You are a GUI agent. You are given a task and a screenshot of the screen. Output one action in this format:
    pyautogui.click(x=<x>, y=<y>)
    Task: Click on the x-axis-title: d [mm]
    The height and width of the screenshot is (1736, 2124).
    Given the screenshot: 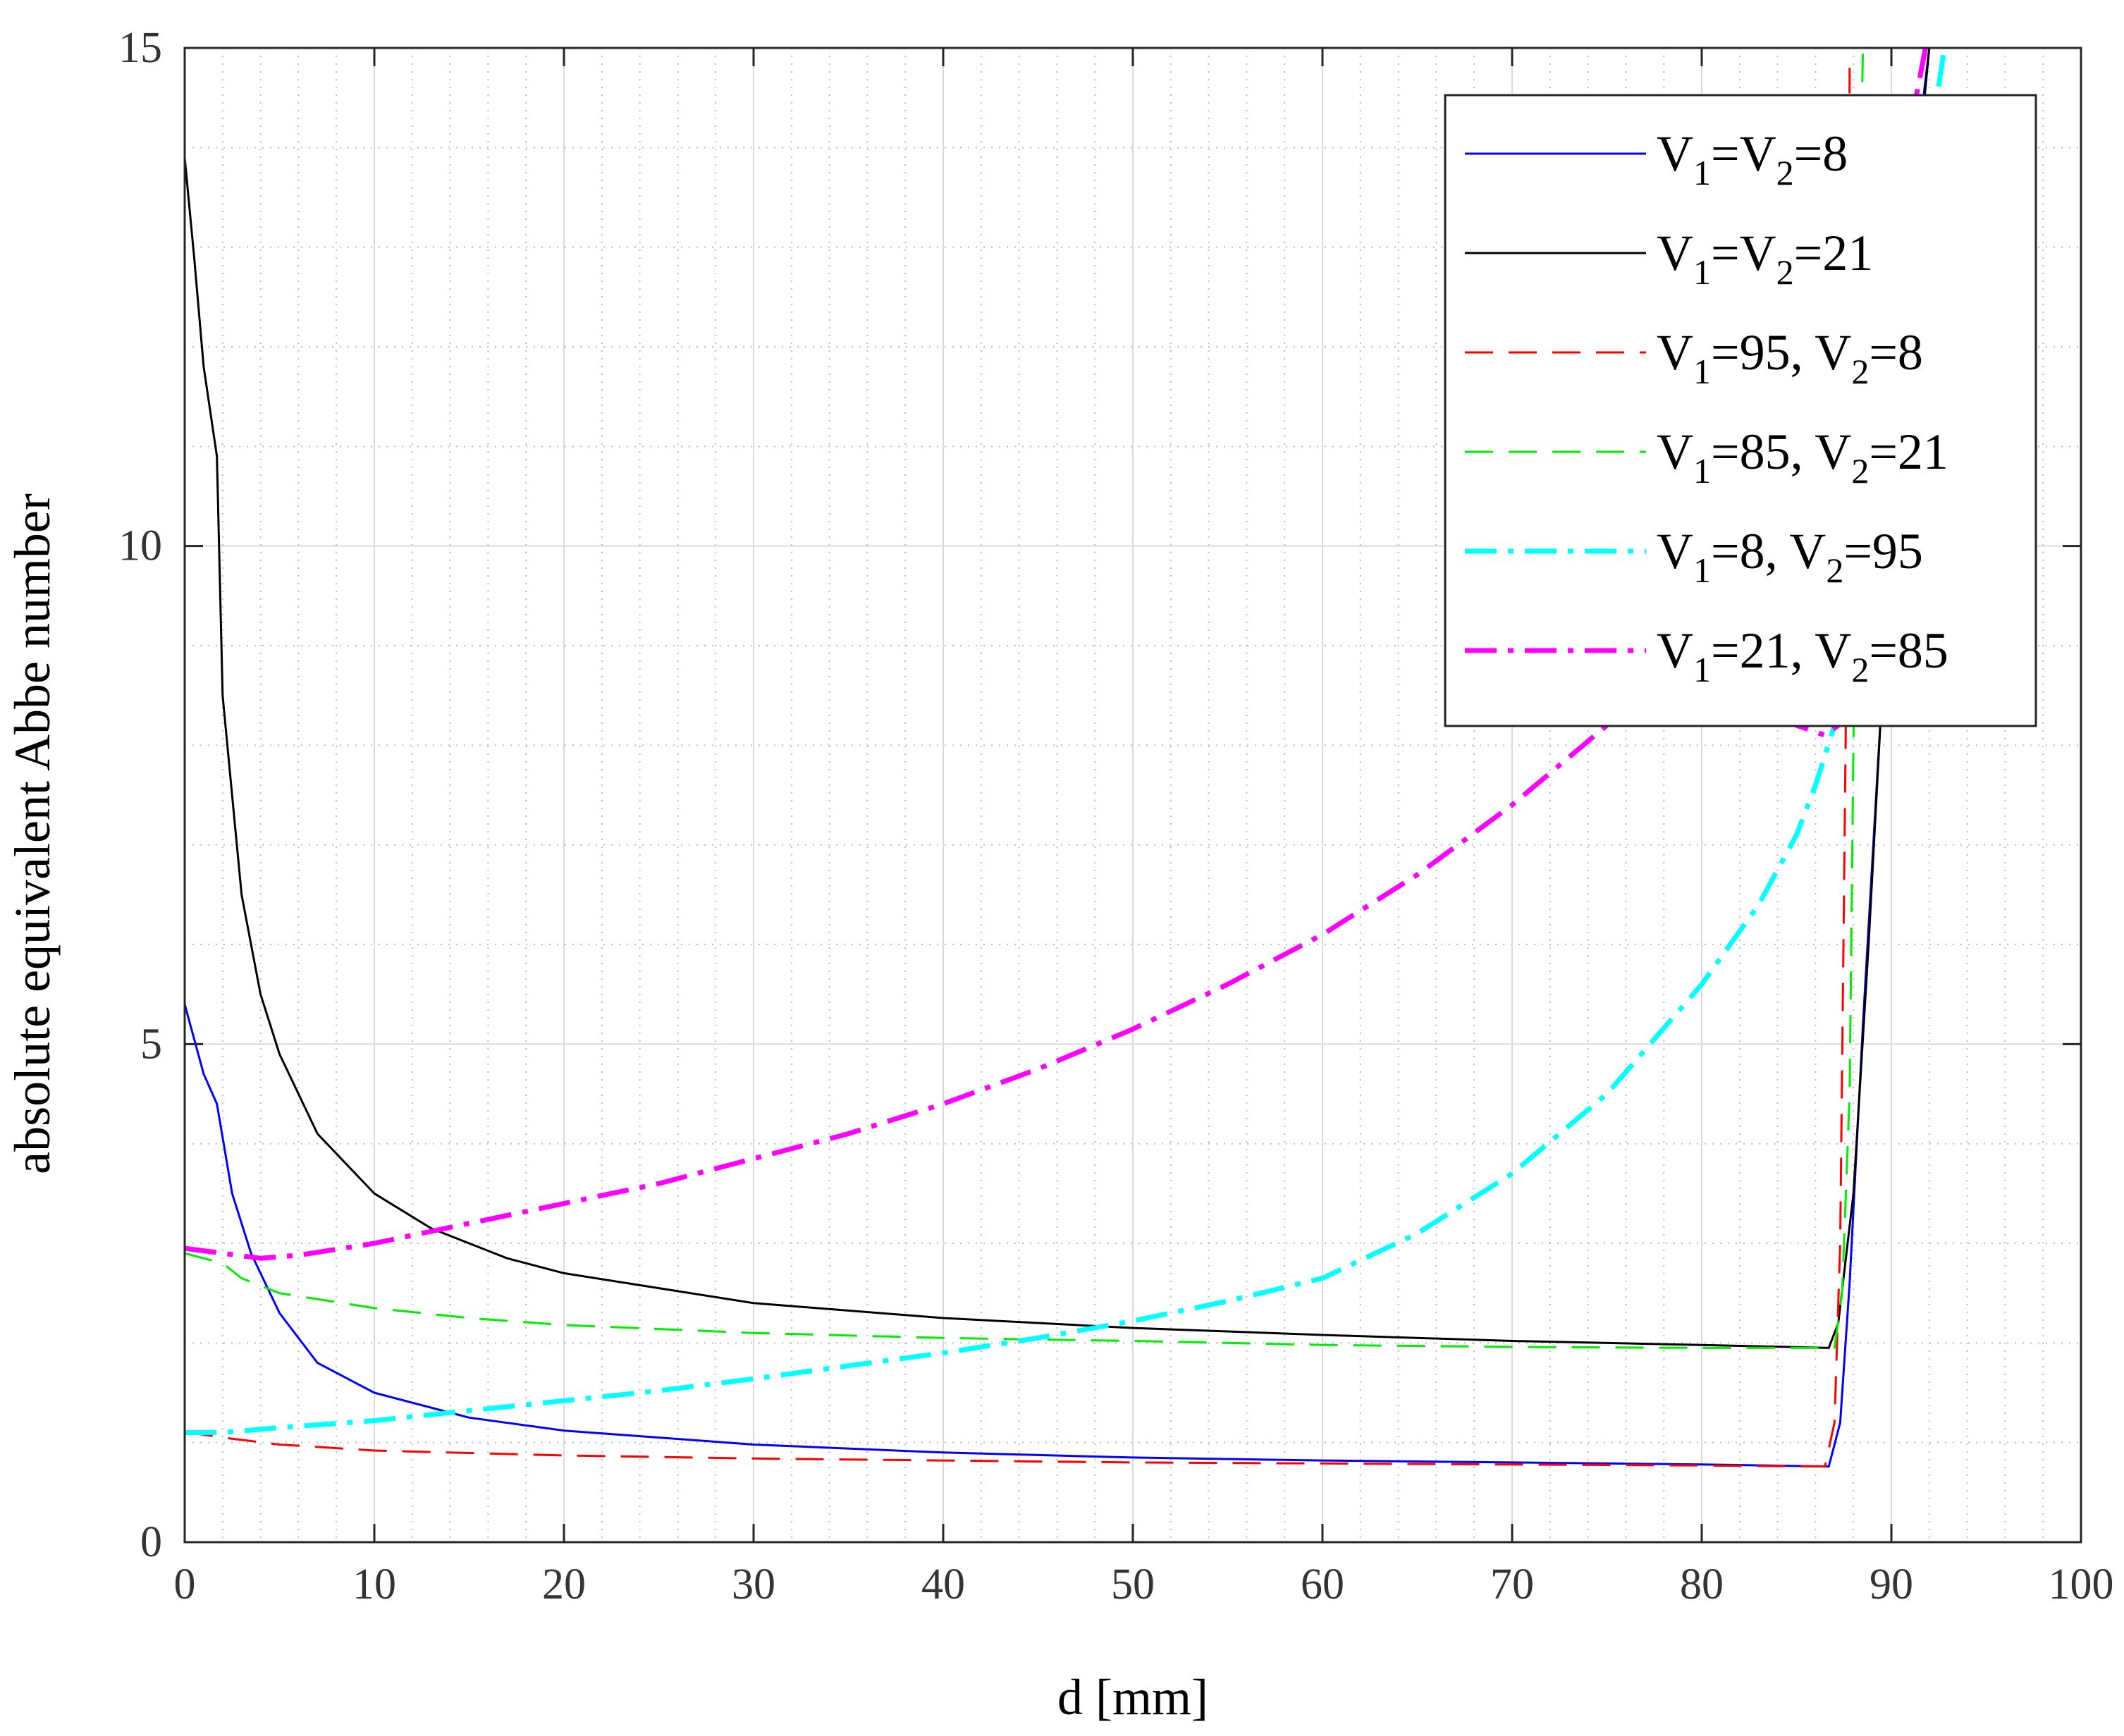 What is the action you would take?
    pyautogui.click(x=1132, y=1697)
    